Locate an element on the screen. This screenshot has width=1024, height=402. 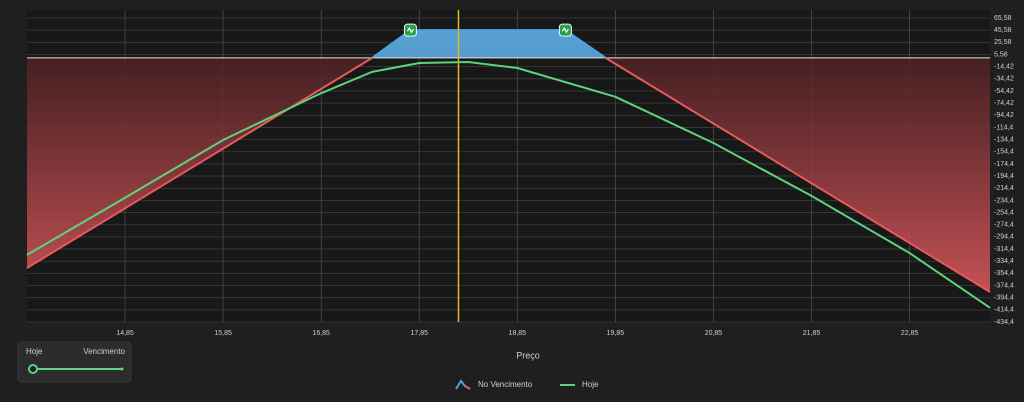
y-tick-label: -274,4 is located at coordinates (1004, 225).